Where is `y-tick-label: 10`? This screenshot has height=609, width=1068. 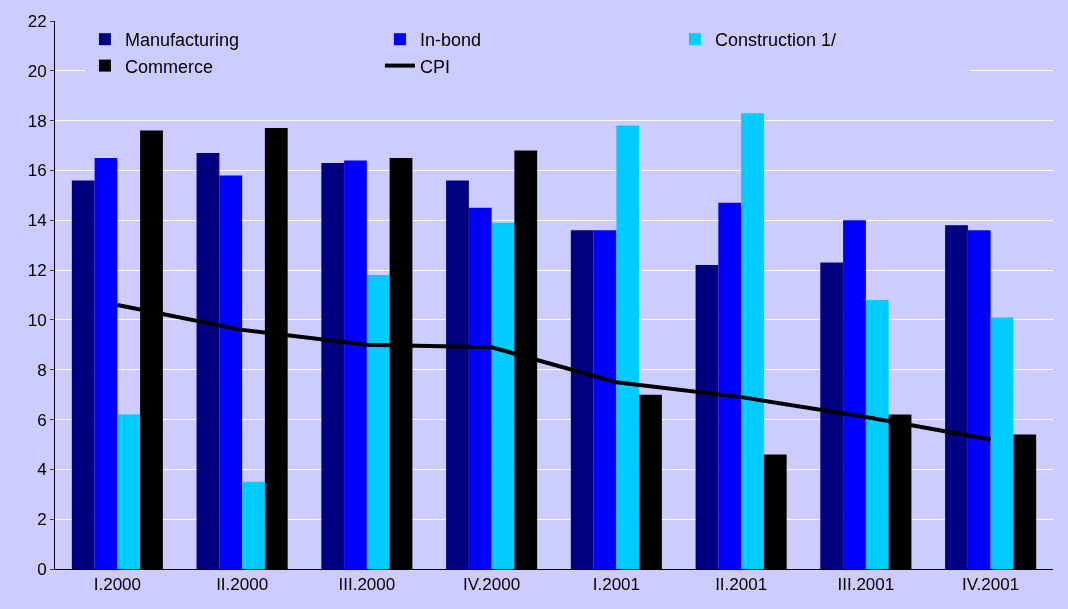
y-tick-label: 10 is located at coordinates (37, 320).